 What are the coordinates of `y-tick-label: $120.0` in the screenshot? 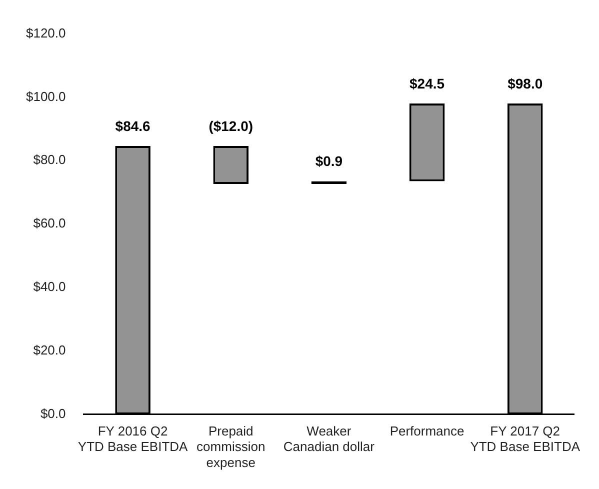 It's located at (46, 32).